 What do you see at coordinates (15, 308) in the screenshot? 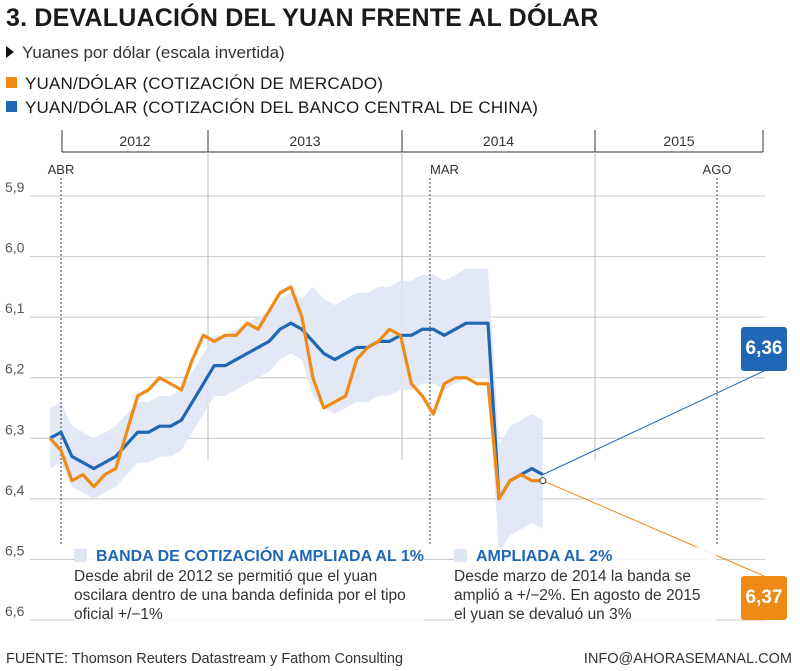
I see `y-tick-label: 6,1` at bounding box center [15, 308].